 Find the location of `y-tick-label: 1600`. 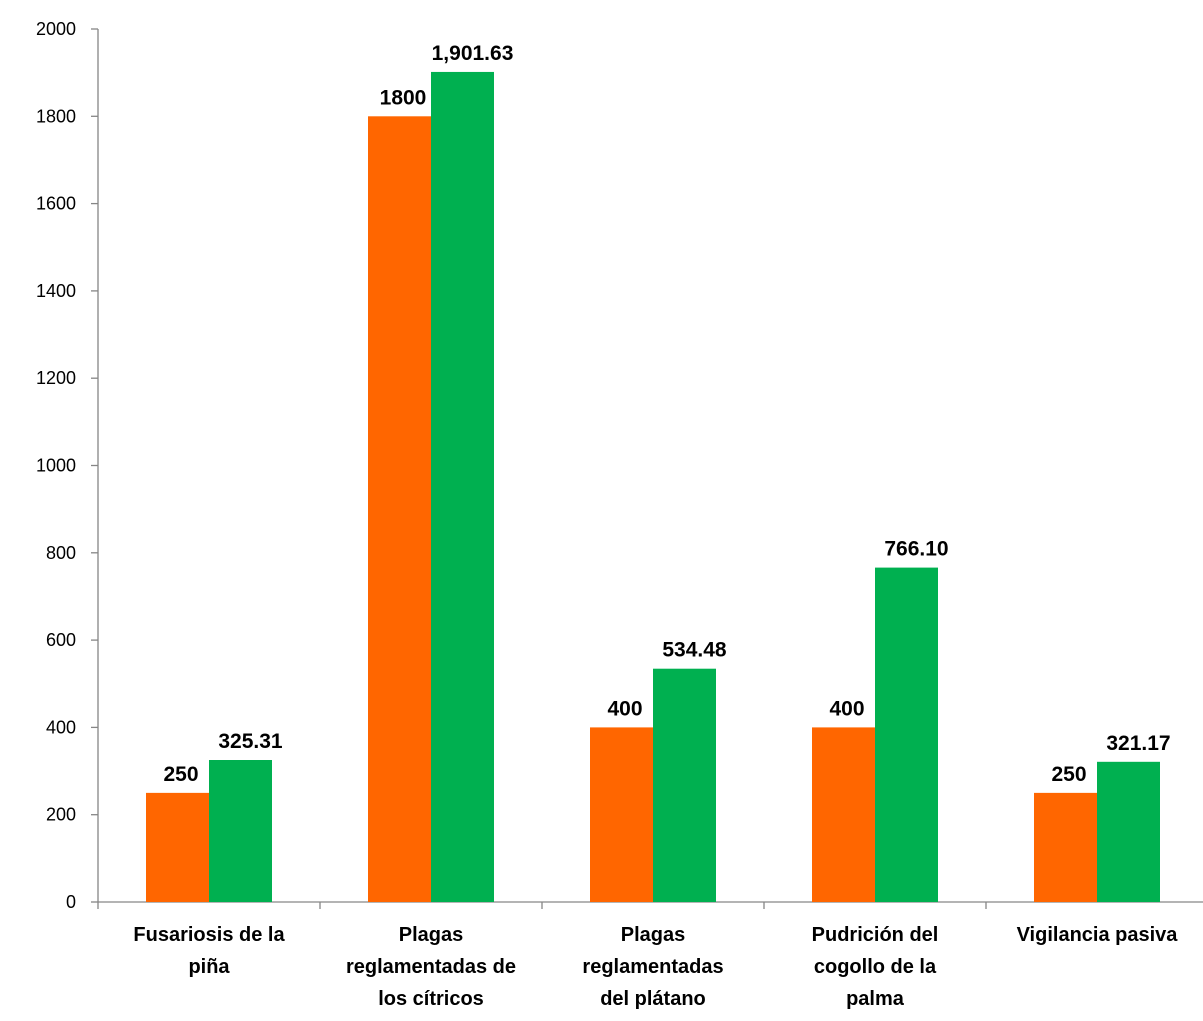

y-tick-label: 1600 is located at coordinates (56, 204).